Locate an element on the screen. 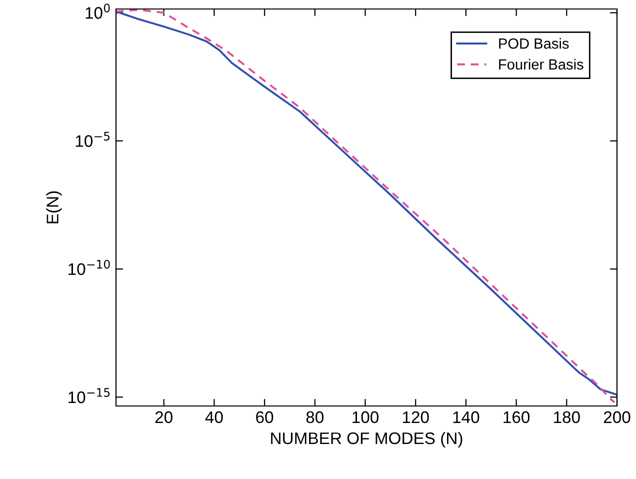 This screenshot has width=636, height=479. x-tick-label: 20 is located at coordinates (163, 417).